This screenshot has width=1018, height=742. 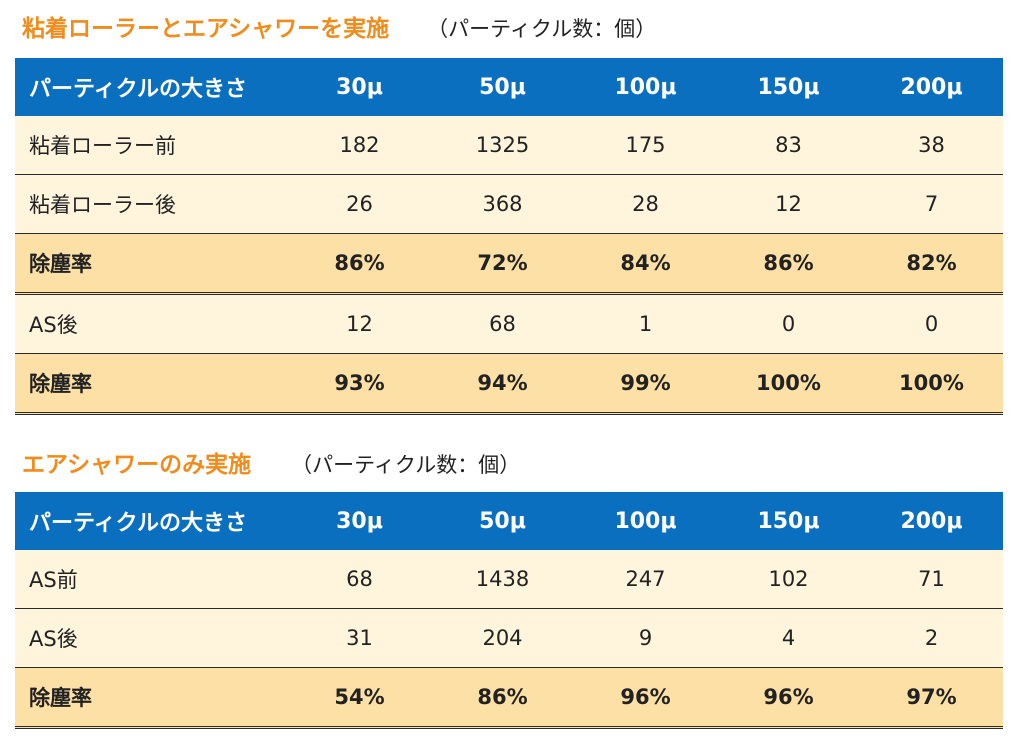 I want to click on table-cell: 31, so click(x=359, y=638).